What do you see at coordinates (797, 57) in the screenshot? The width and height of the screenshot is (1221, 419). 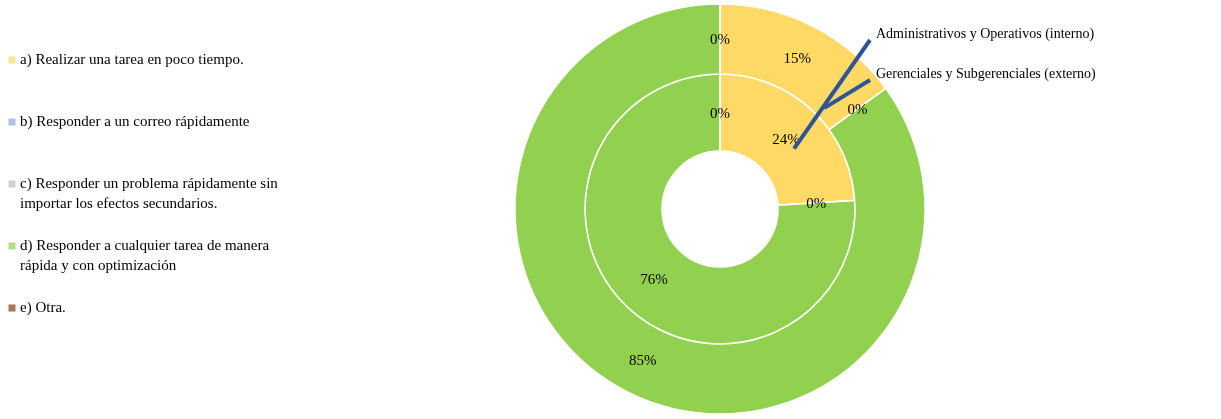 I see `data-label: 15%` at bounding box center [797, 57].